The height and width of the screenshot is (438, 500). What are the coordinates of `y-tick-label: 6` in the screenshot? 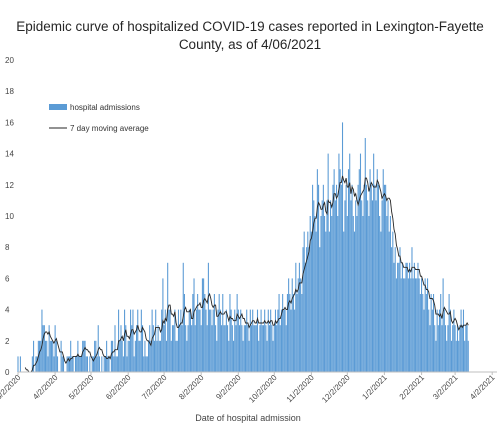 It's located at (7, 278).